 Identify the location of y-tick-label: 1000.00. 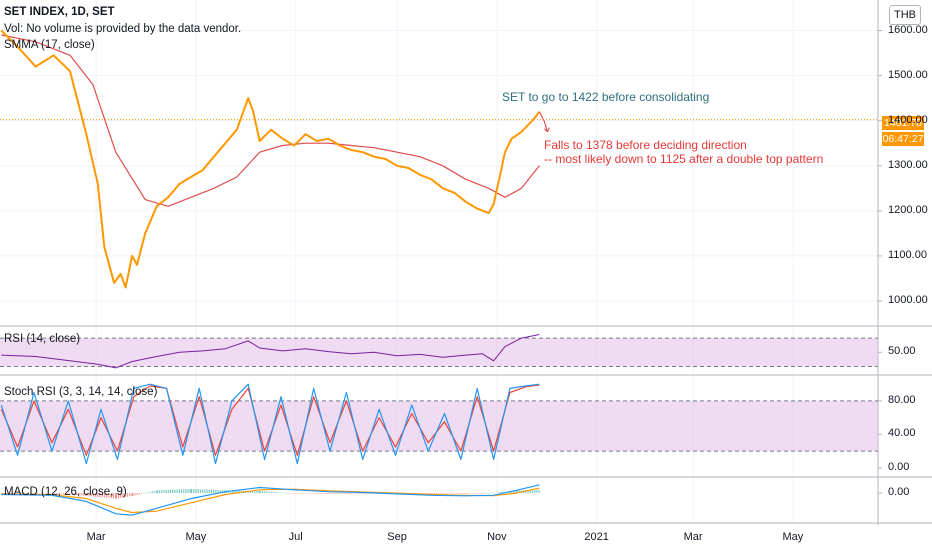
(908, 299).